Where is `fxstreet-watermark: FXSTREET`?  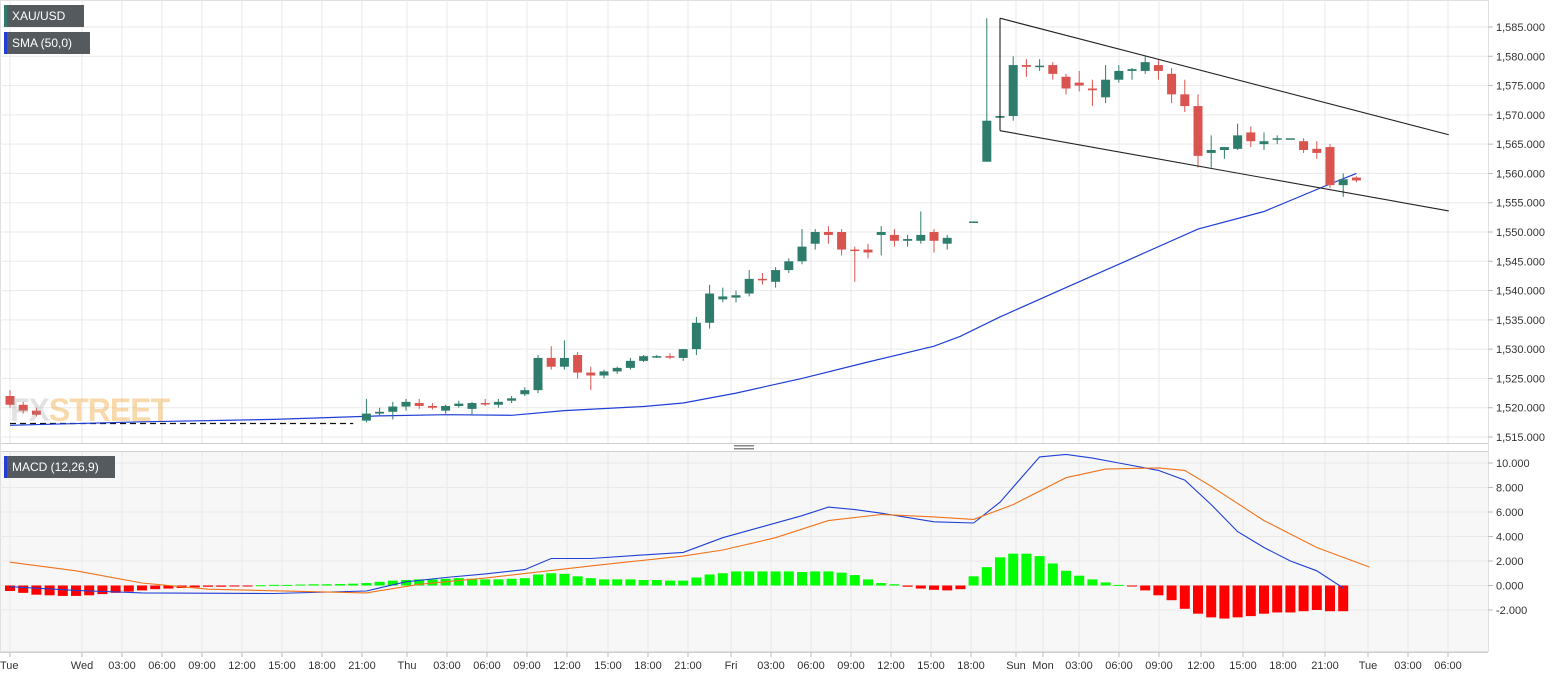 fxstreet-watermark: FXSTREET is located at coordinates (90, 410).